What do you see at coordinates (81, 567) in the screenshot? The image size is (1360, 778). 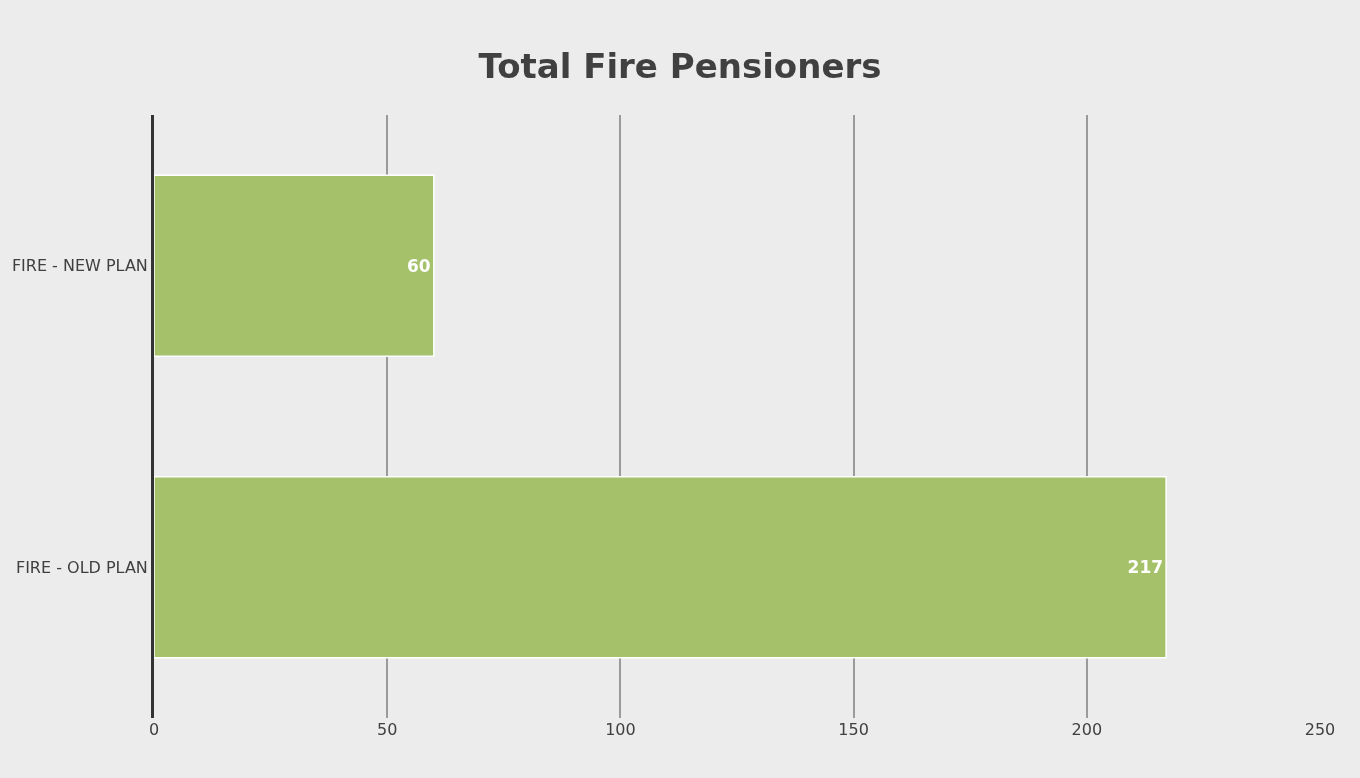 I see `y-tick-label: FIRE - OLD PLAN` at bounding box center [81, 567].